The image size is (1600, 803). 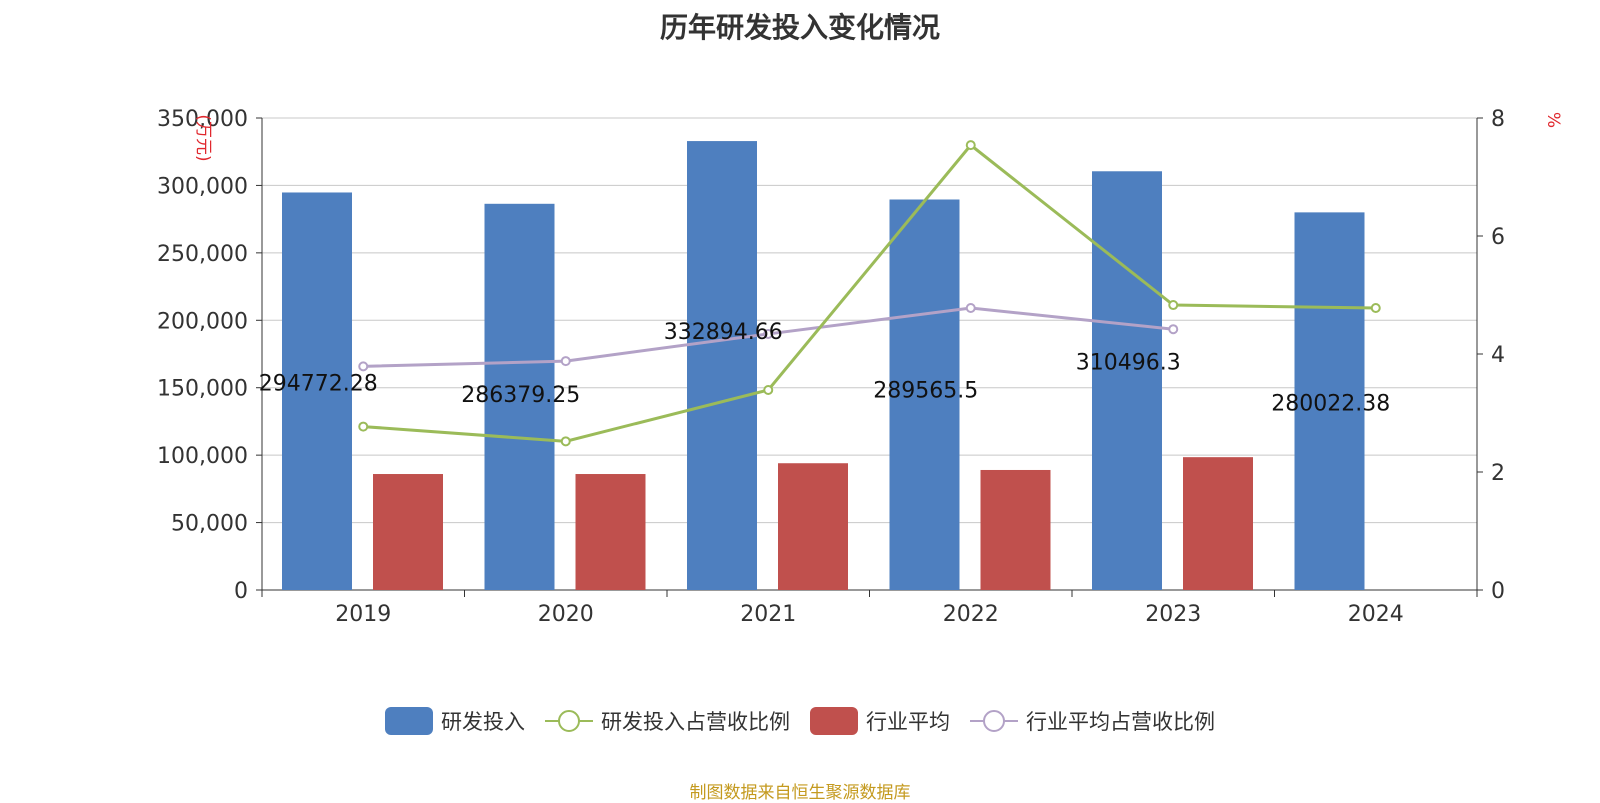 I want to click on legend-item-avg: 行业平均, so click(x=880, y=721).